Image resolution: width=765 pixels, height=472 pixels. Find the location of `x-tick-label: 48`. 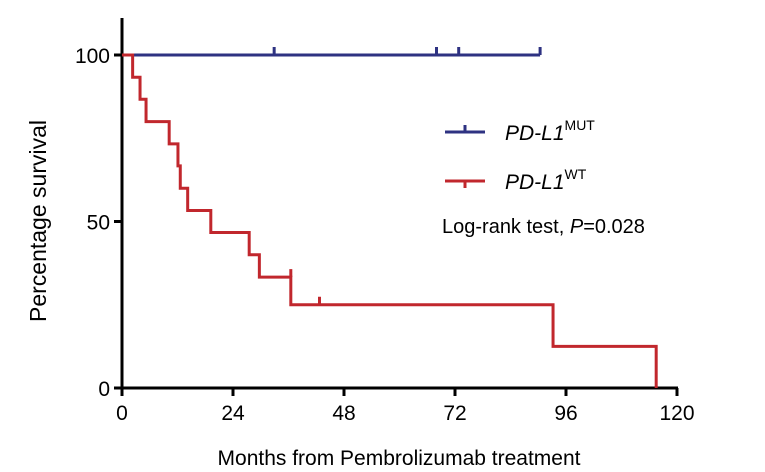

x-tick-label: 48 is located at coordinates (343, 413).